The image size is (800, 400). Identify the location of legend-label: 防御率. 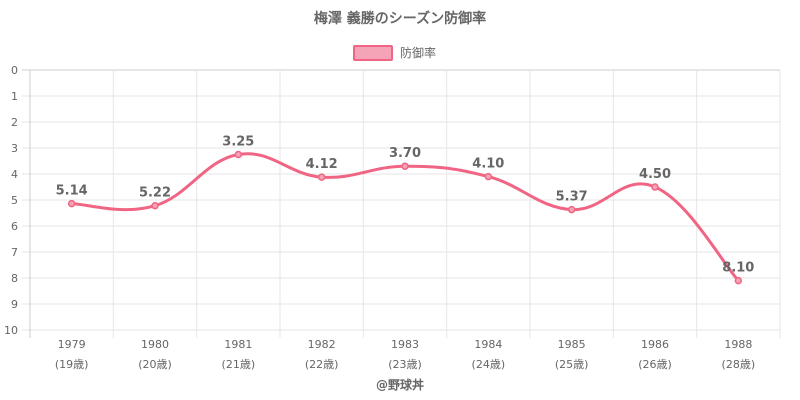
(418, 52).